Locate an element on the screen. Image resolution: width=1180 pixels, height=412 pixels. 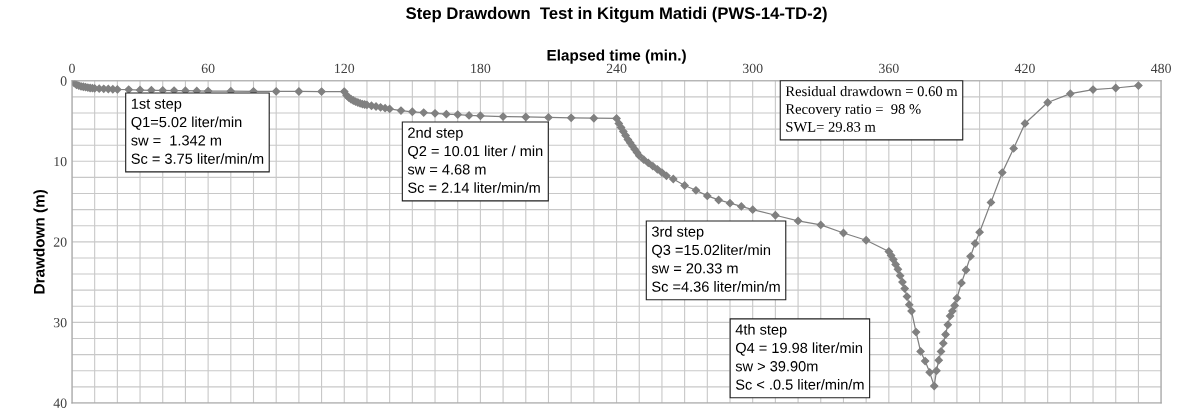
x-tick-label: 180 is located at coordinates (481, 68).